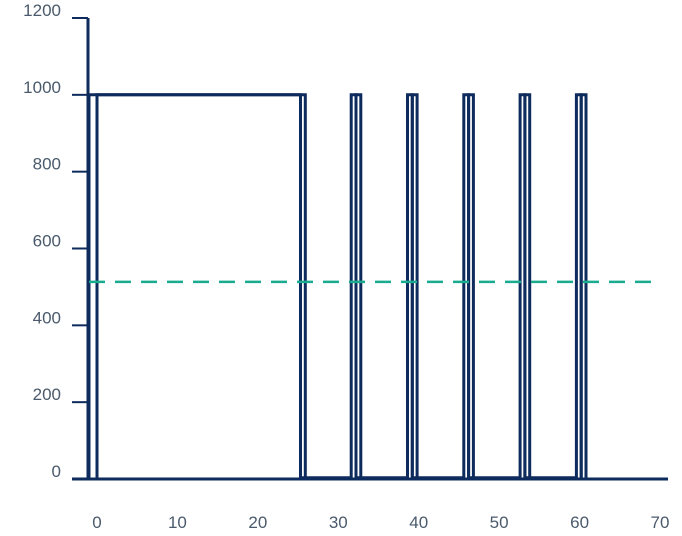 This screenshot has width=682, height=536. What do you see at coordinates (418, 522) in the screenshot?
I see `x-tick-label: 40` at bounding box center [418, 522].